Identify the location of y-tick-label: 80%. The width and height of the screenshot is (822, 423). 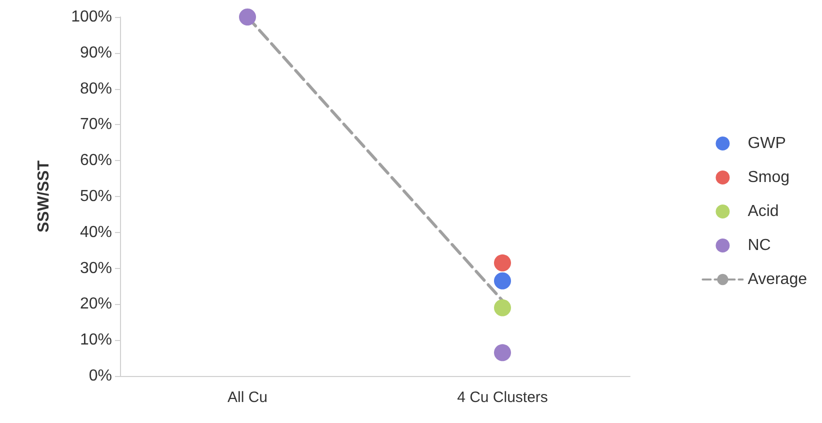
(96, 89).